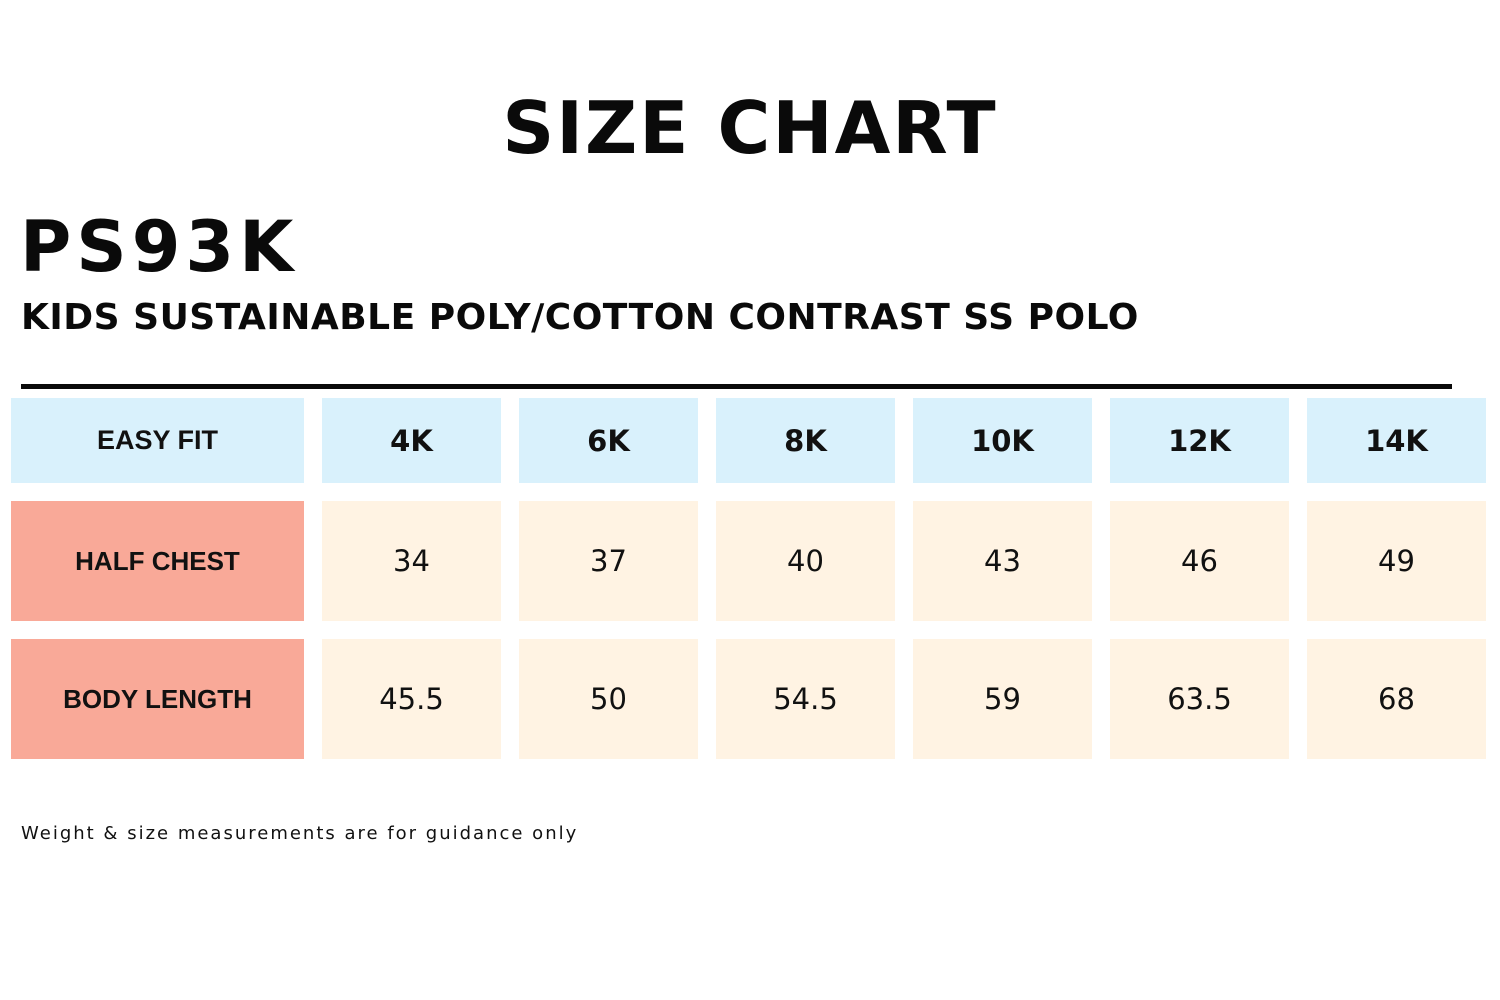  What do you see at coordinates (1002, 699) in the screenshot?
I see `table-cell: 59` at bounding box center [1002, 699].